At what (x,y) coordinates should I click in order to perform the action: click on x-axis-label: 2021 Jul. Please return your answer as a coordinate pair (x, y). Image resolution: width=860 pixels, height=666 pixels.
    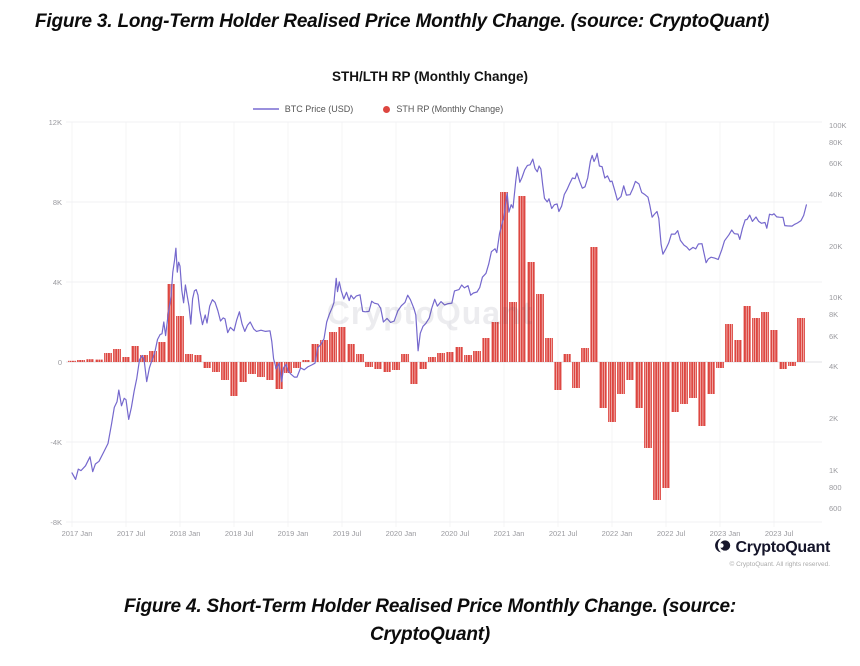
    Looking at the image, I should click on (563, 533).